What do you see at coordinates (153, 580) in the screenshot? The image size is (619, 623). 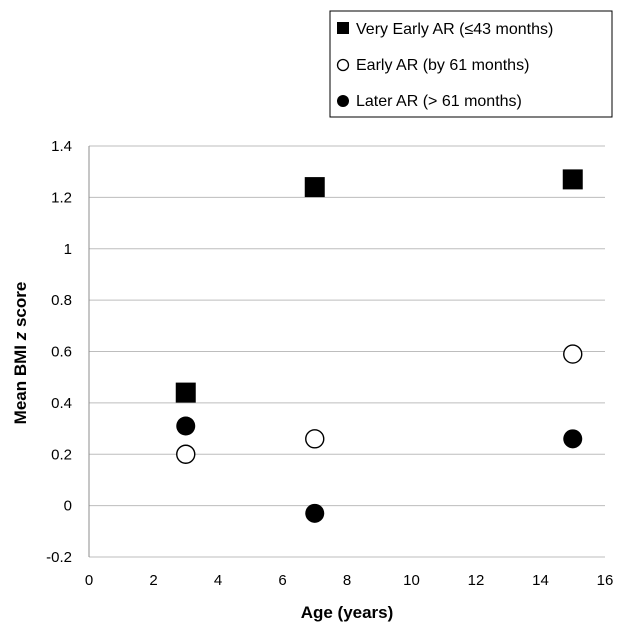 I see `x-tick-label: 2` at bounding box center [153, 580].